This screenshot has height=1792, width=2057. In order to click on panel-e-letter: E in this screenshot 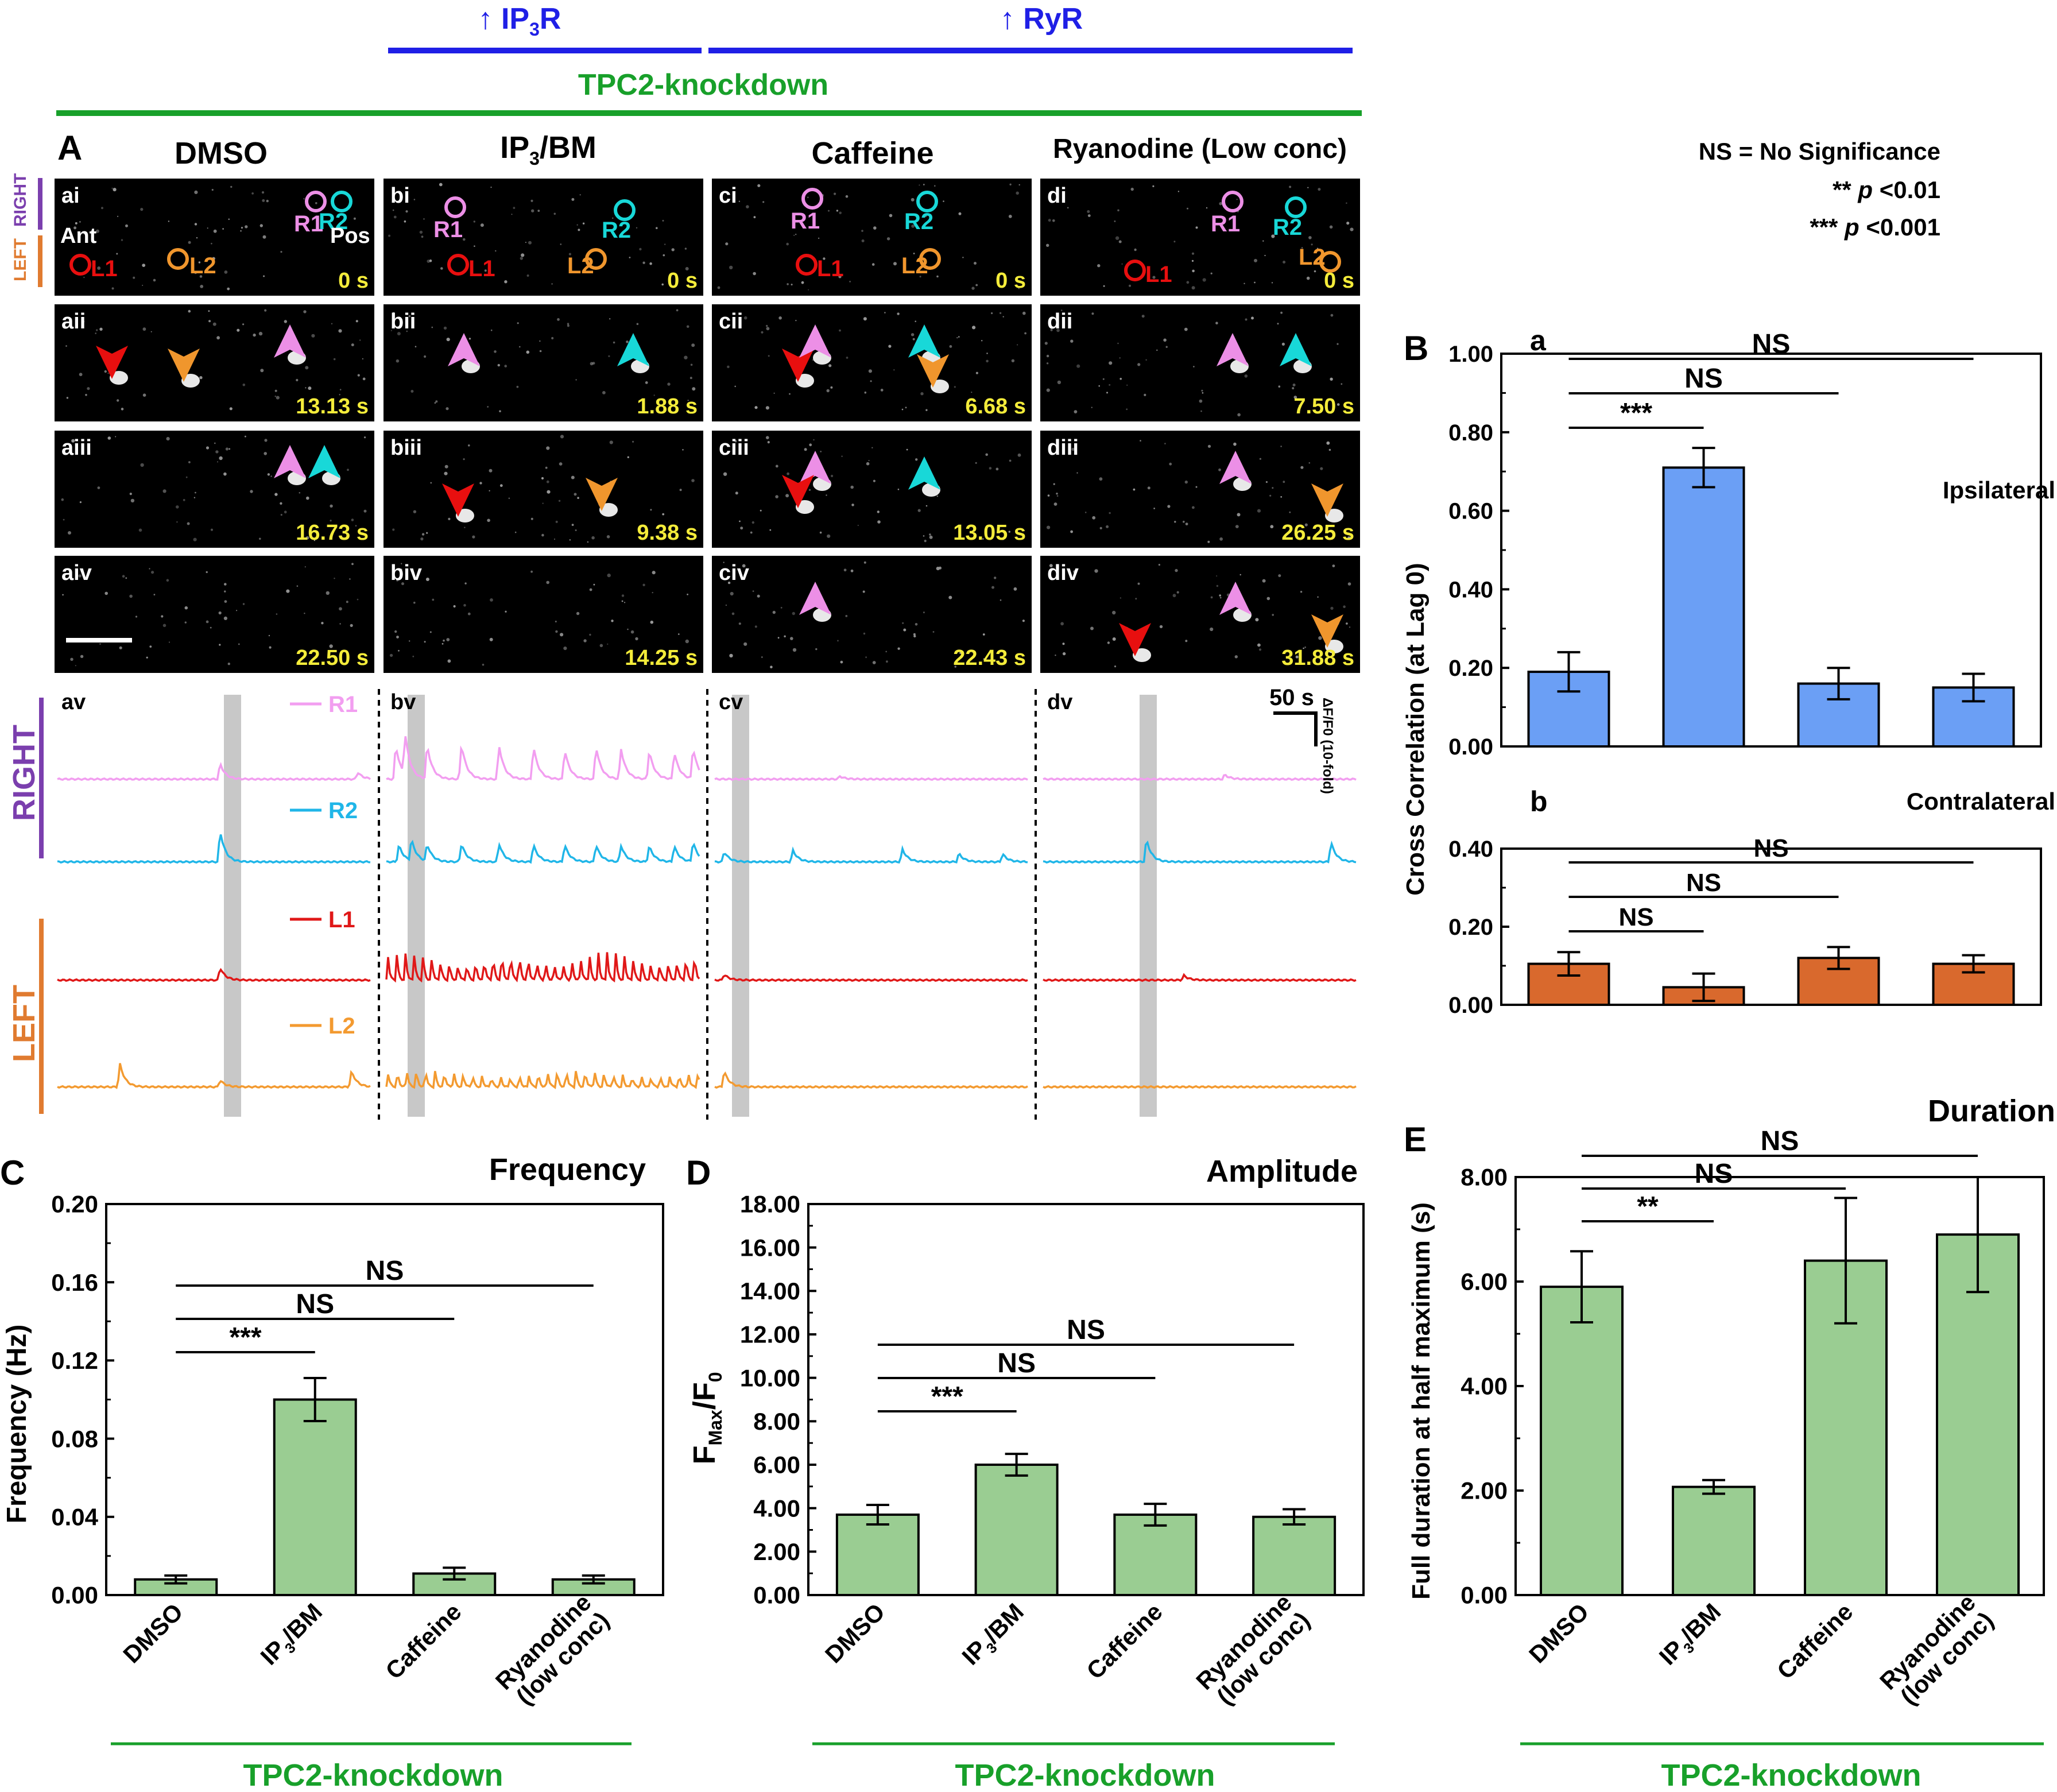, I will do `click(1416, 1139)`.